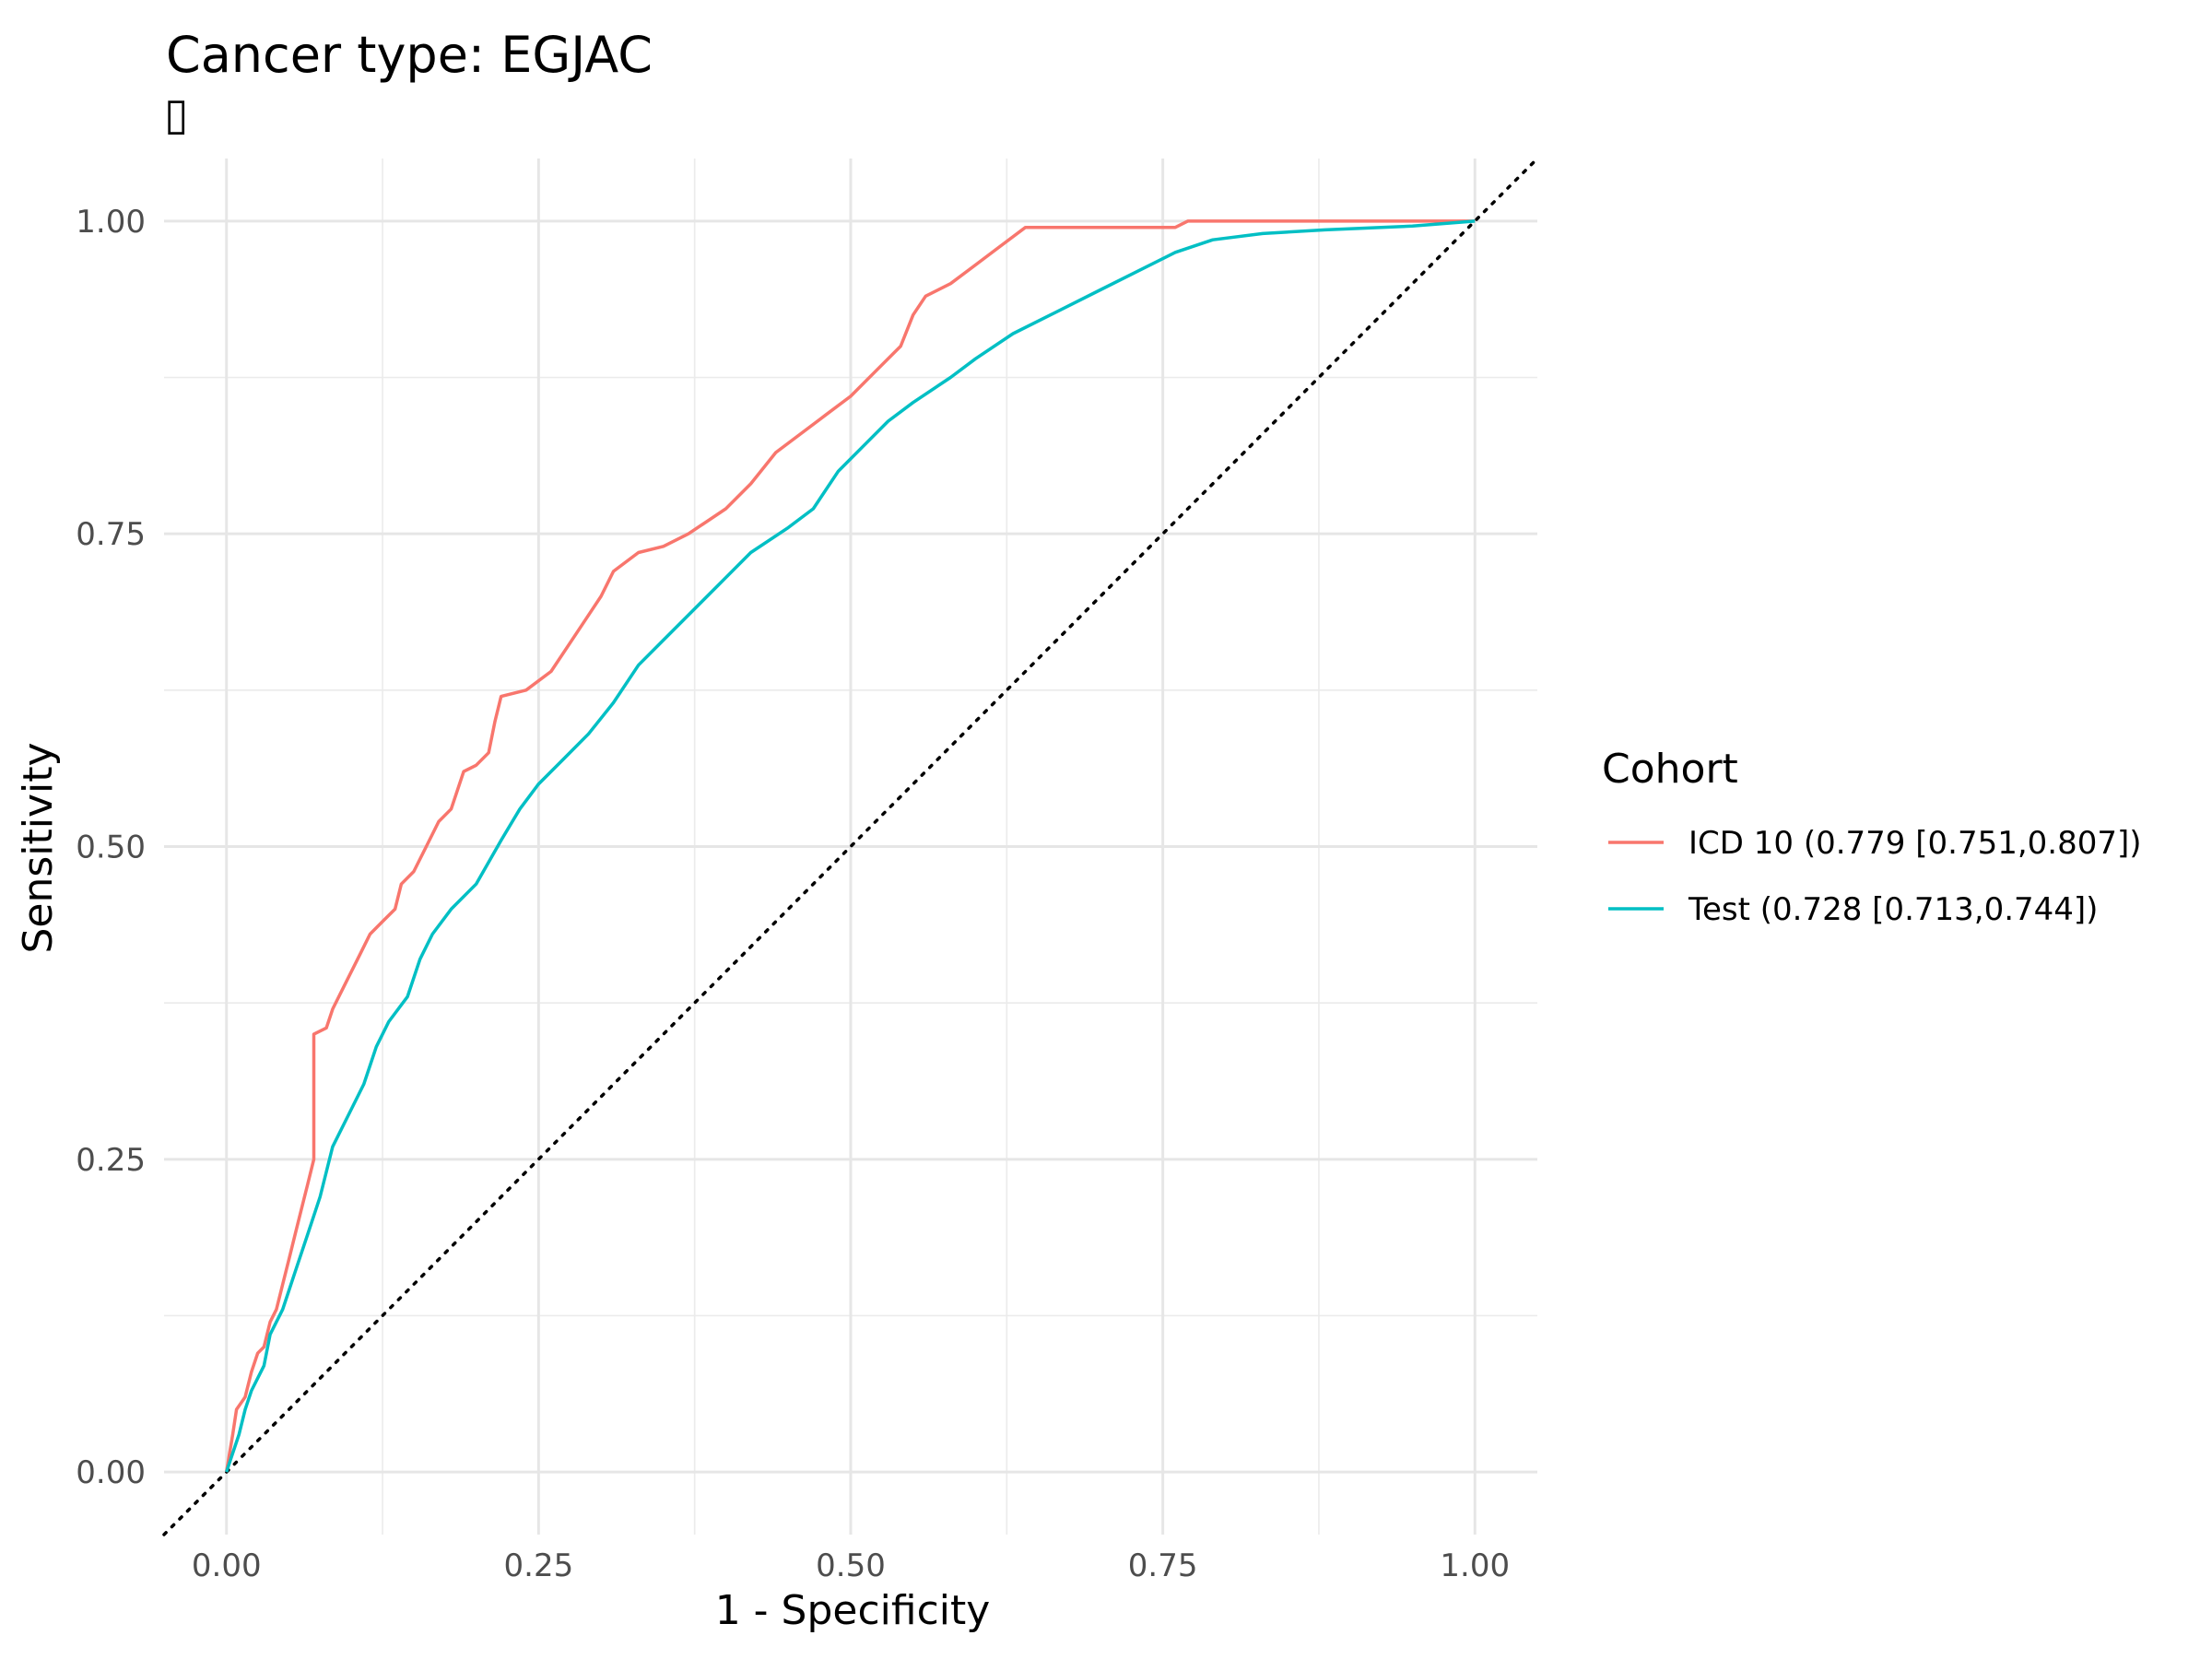 The height and width of the screenshot is (1659, 2212). Describe the element at coordinates (1163, 1565) in the screenshot. I see `x-tick-label-3: 0.75` at that location.